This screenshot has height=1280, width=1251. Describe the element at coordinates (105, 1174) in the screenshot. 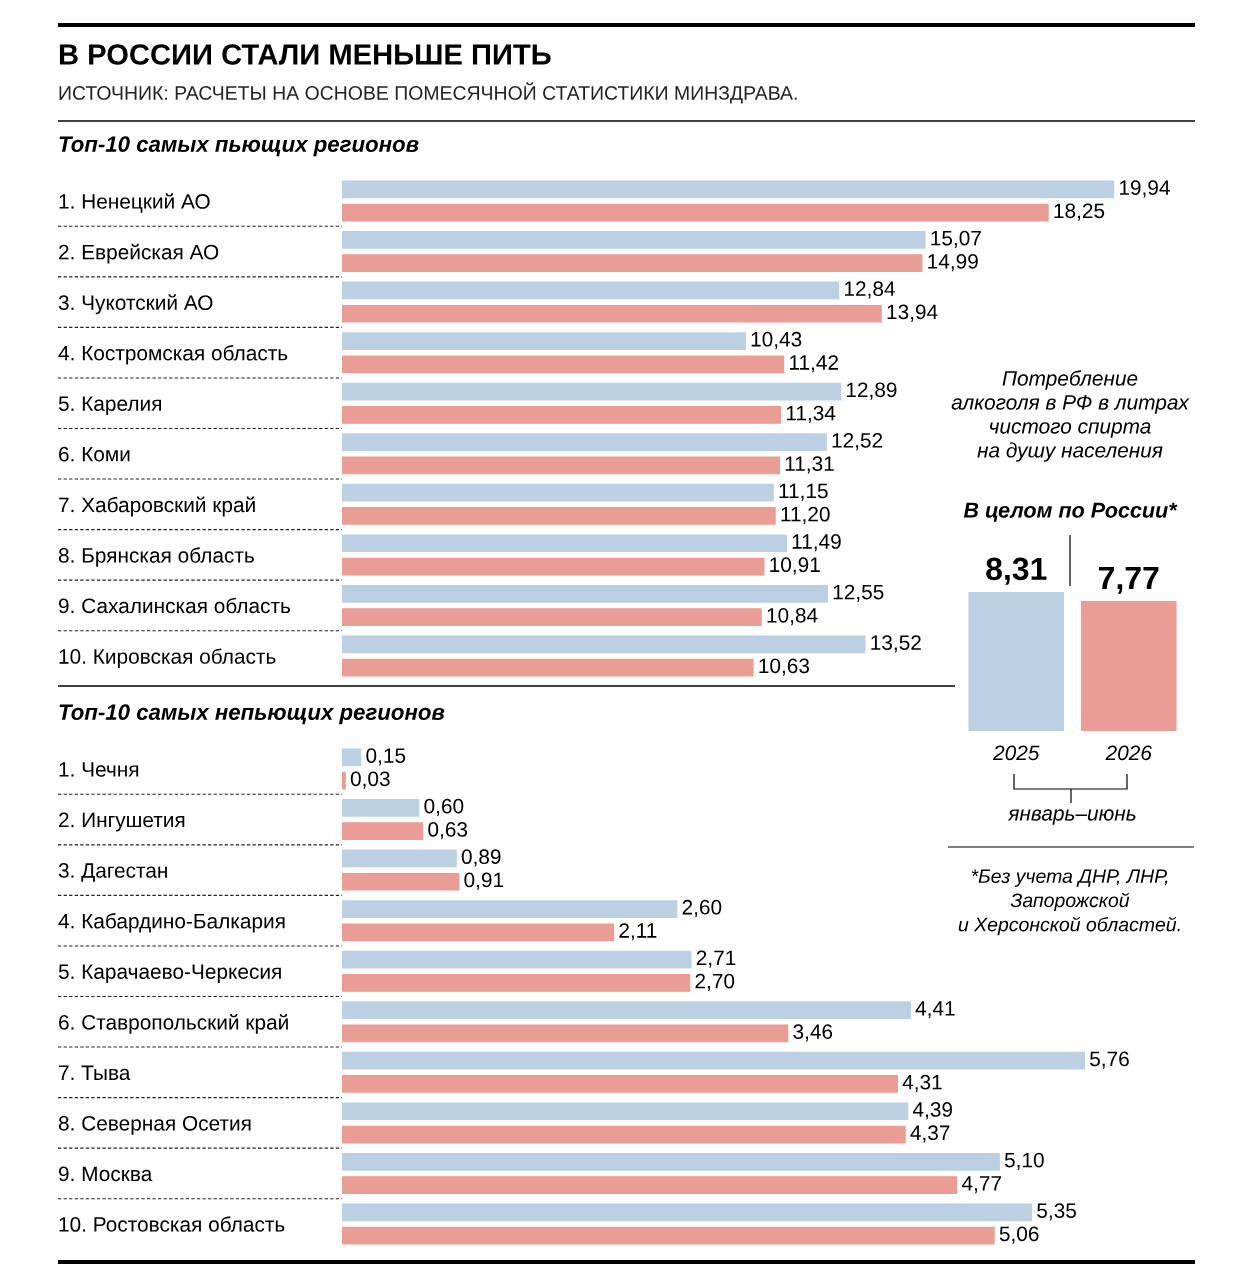

I see `y-tick-label: 9. Москва` at that location.